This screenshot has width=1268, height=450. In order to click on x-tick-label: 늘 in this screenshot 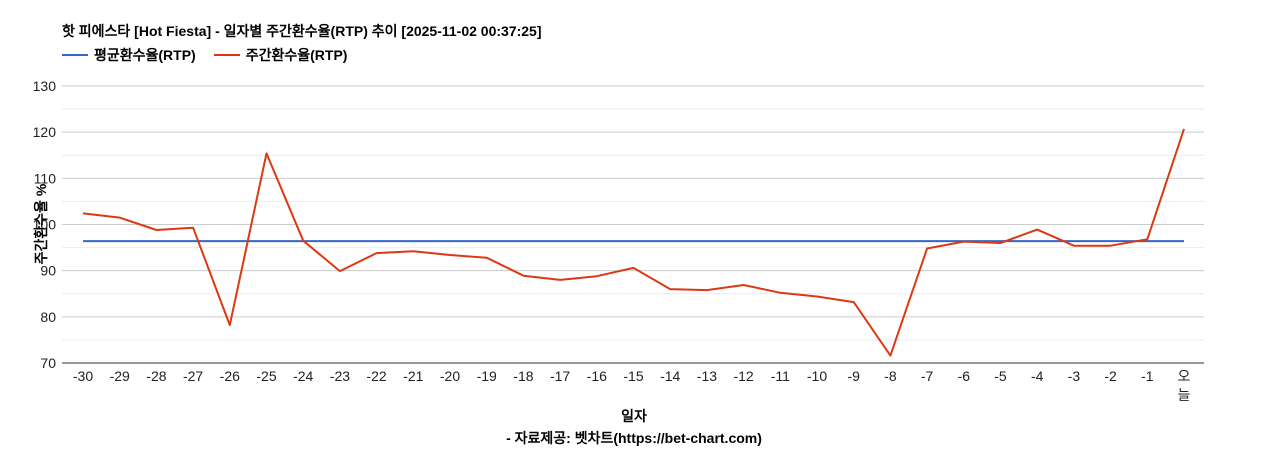, I will do `click(1184, 395)`.